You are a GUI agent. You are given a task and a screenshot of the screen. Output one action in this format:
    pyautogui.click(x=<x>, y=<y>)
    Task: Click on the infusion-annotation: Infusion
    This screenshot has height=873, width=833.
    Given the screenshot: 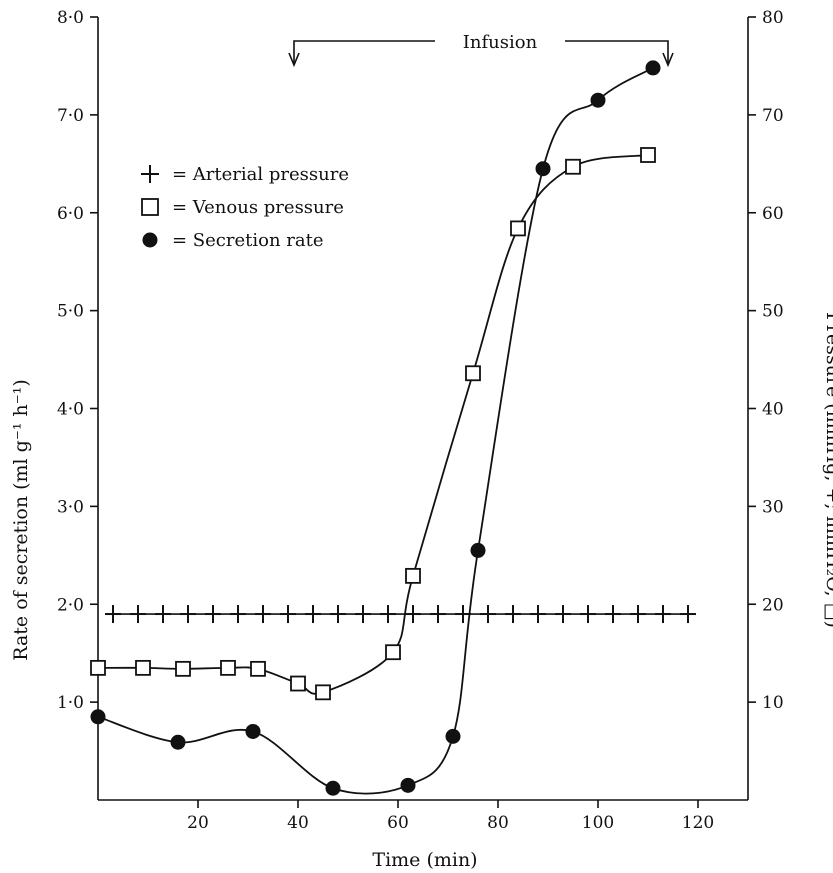 What is the action you would take?
    pyautogui.click(x=481, y=50)
    